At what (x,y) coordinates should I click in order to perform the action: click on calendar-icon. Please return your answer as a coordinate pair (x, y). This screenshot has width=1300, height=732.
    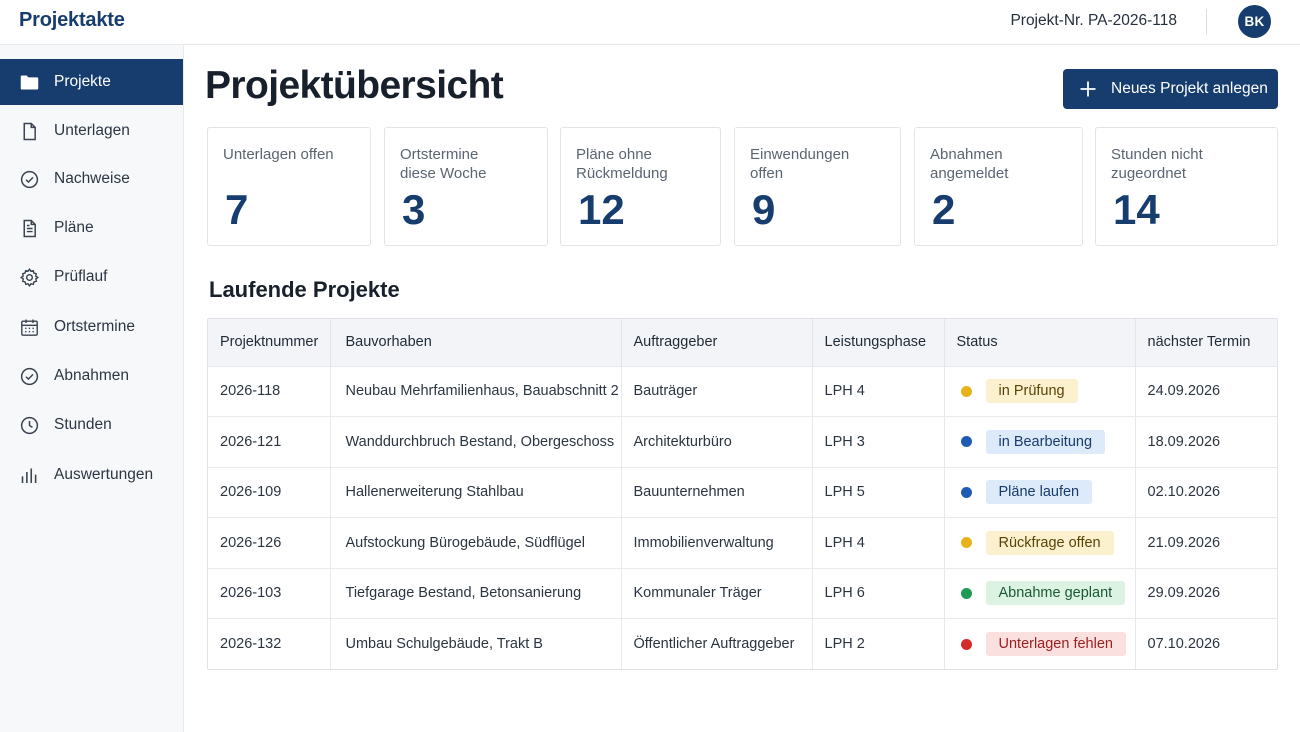
    Looking at the image, I should click on (29, 327).